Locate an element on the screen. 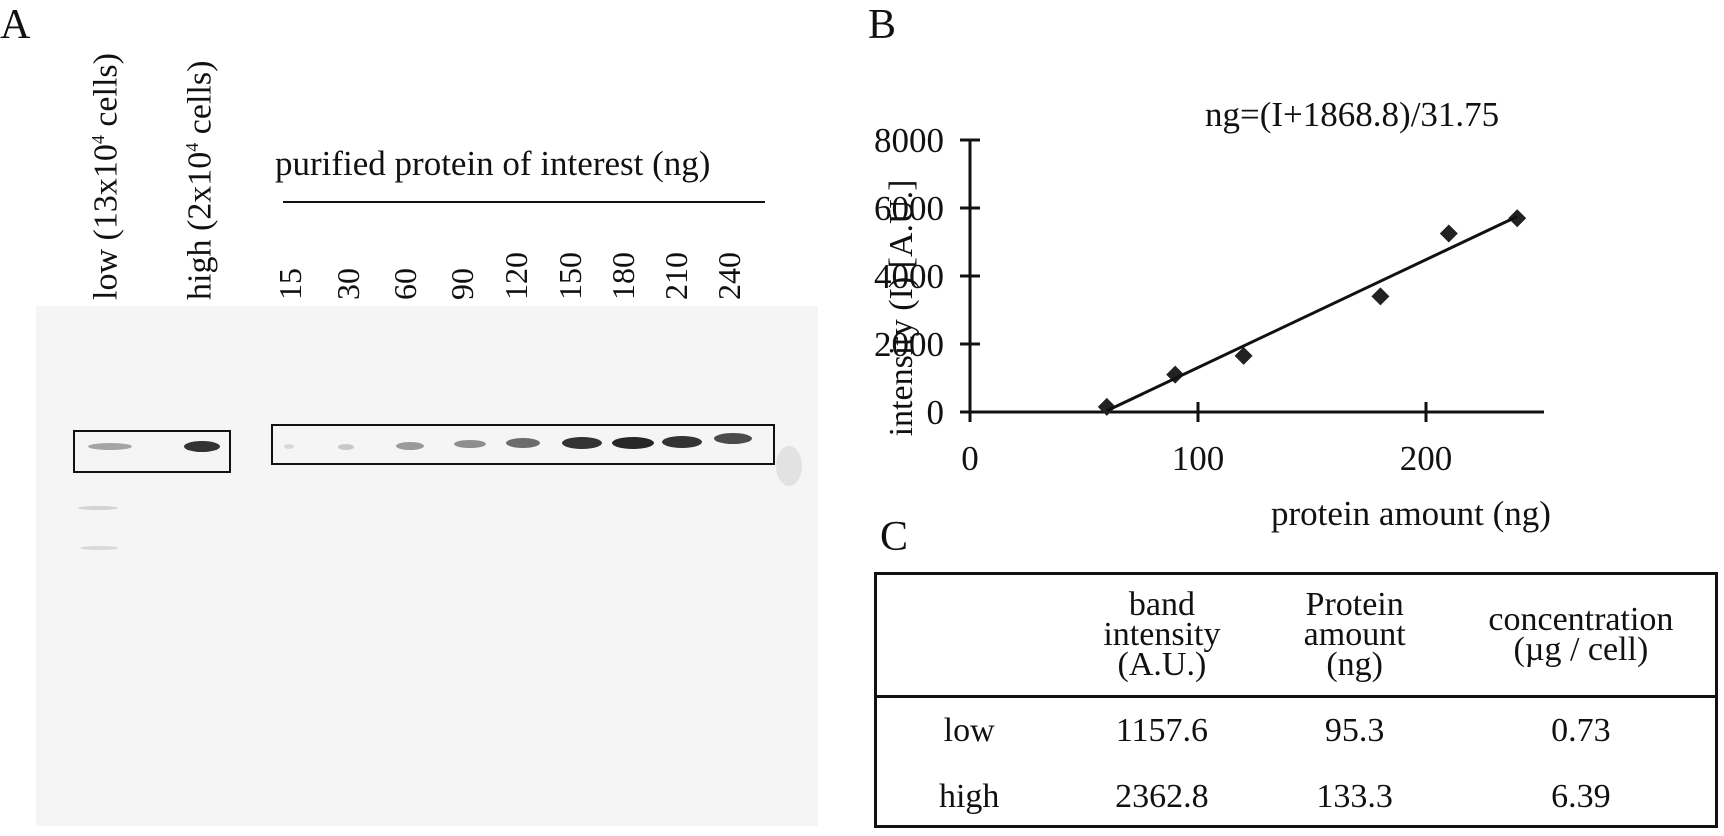 This screenshot has height=836, width=1724. panel-a-letter: A is located at coordinates (15, 25).